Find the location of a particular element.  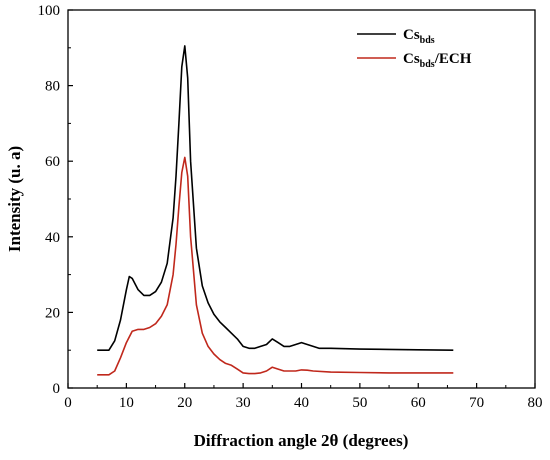

x-tick-label: 10 is located at coordinates (126, 403).